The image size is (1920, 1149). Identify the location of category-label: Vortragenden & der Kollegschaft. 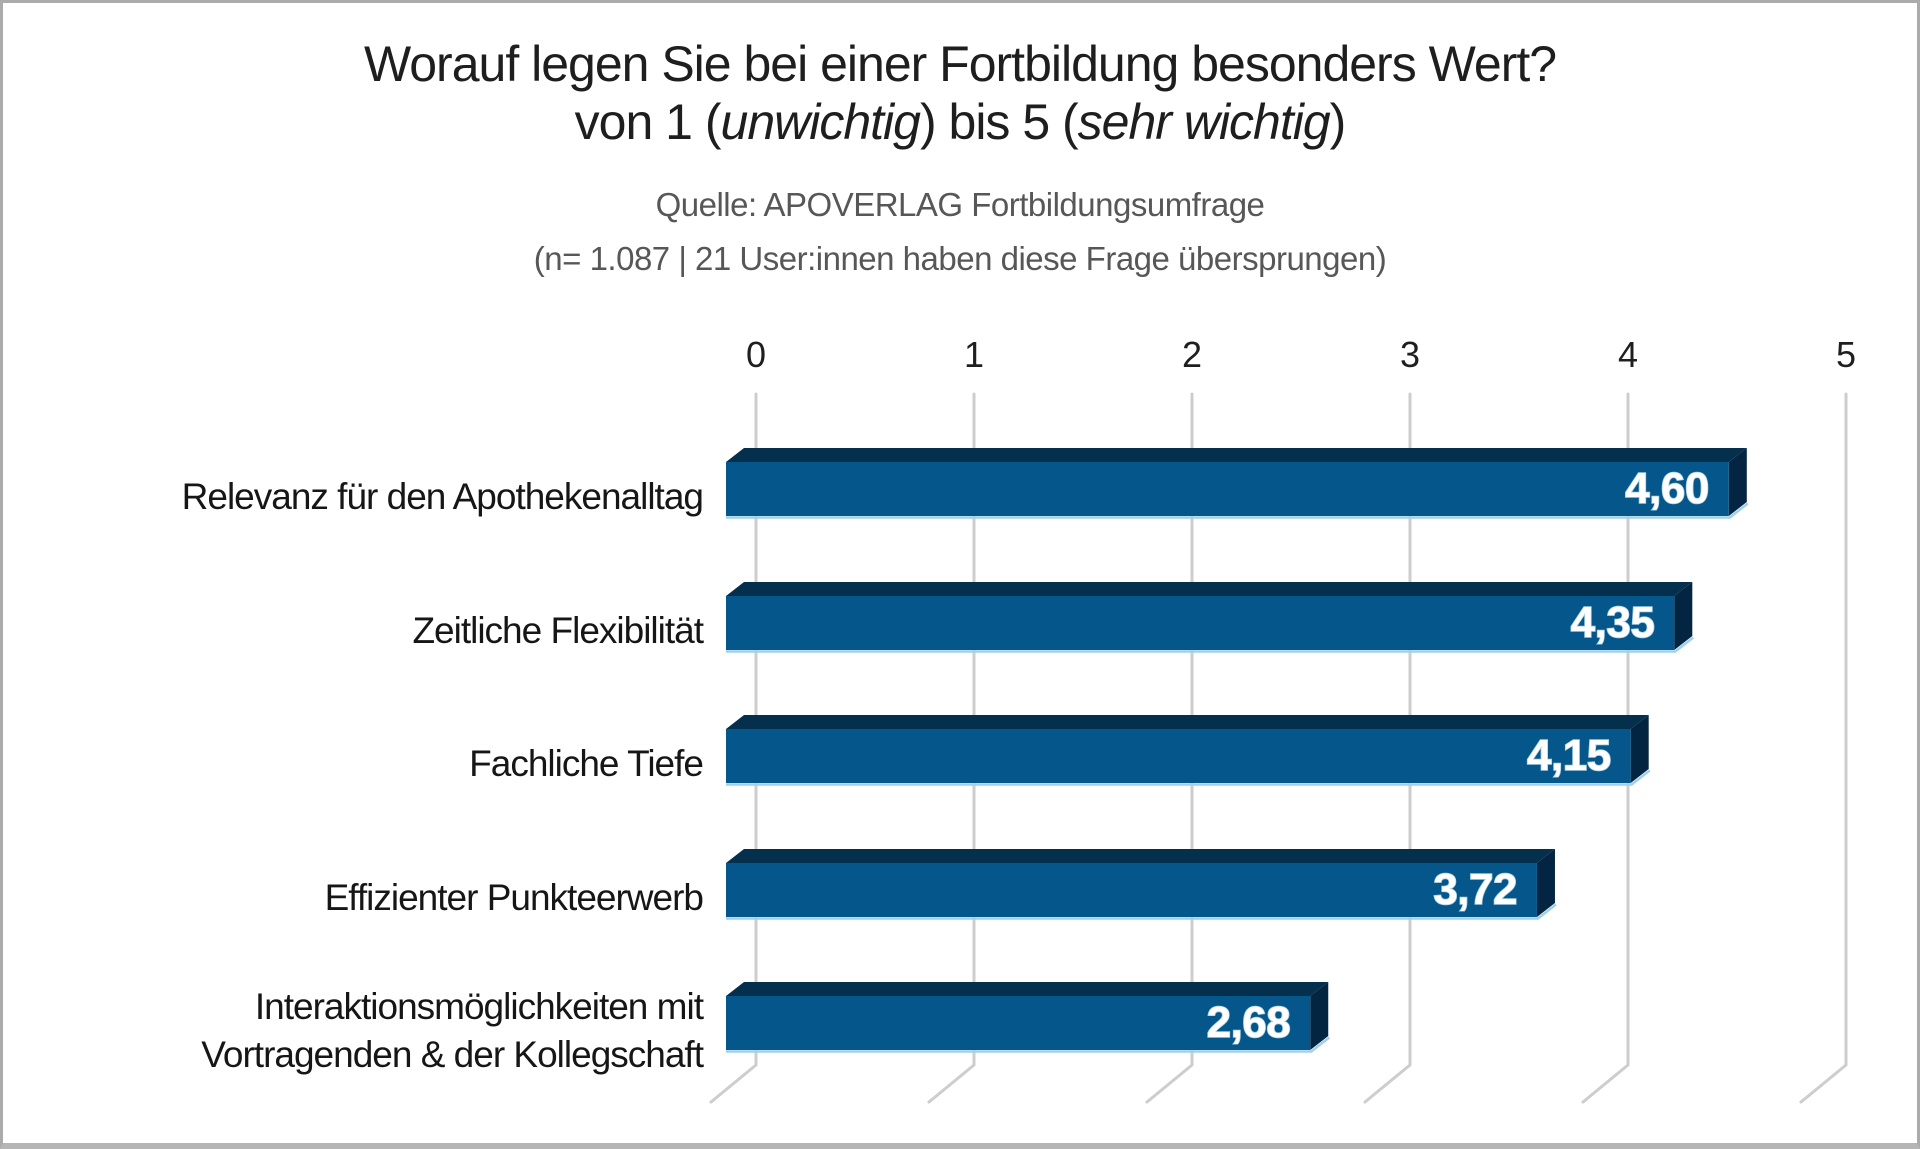
(452, 1054).